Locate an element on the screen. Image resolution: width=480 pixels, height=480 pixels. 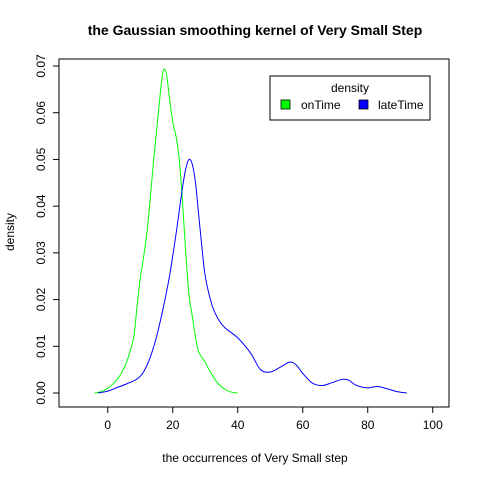
x-tick-label: 100 is located at coordinates (433, 425).